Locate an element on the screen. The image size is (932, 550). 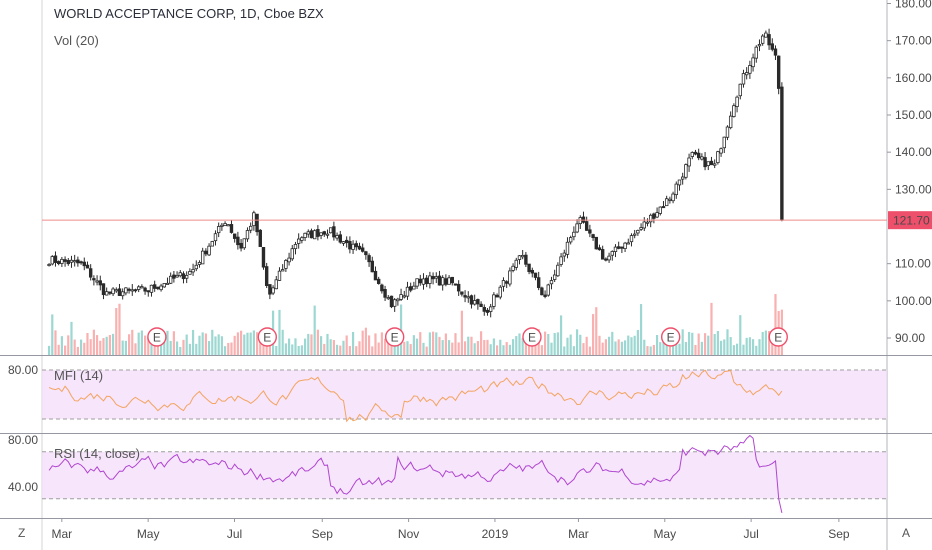
time-axis: Mar May Jul Sep Nov 2019 Mar May Jul Sep is located at coordinates (450, 529).